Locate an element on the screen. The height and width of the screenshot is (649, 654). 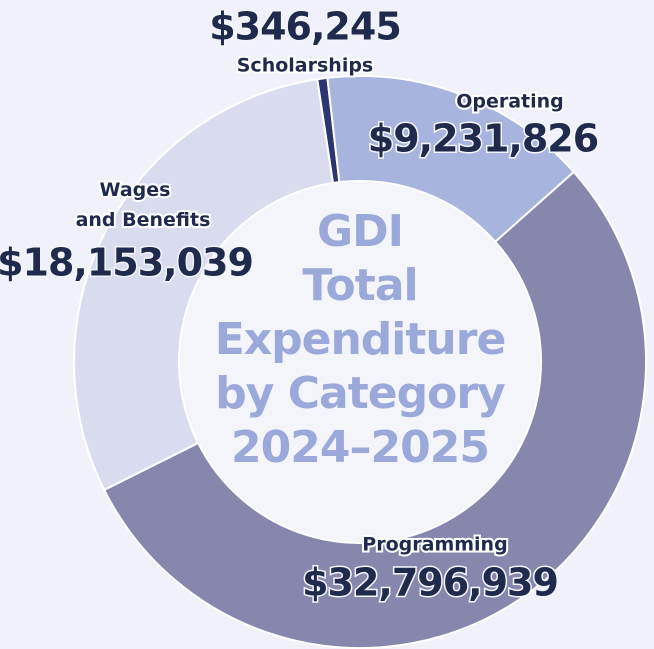
center-title: 2024–2025 is located at coordinates (360, 447).